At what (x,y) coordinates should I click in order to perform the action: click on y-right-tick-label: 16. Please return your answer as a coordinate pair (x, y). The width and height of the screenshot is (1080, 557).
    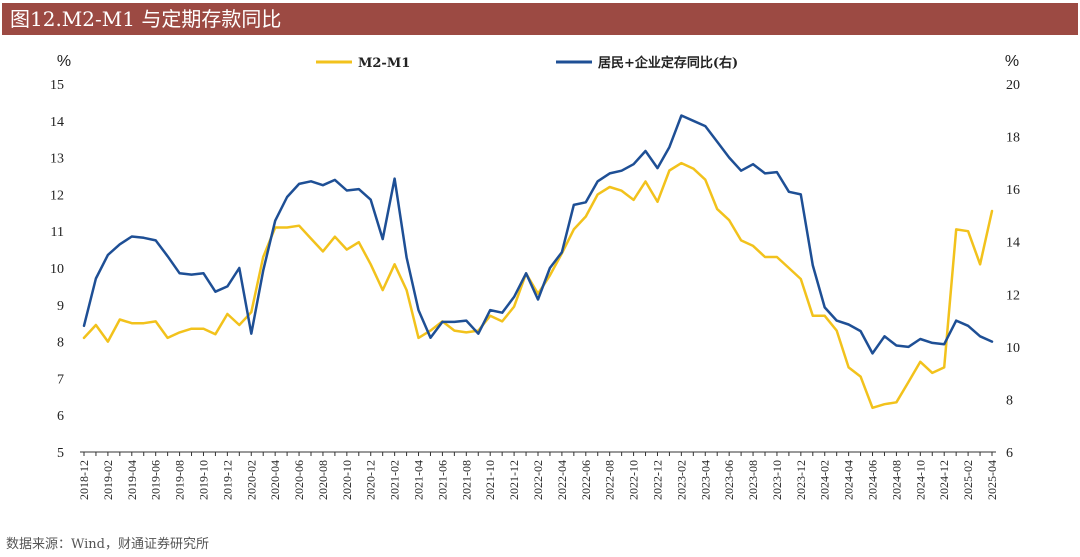
    Looking at the image, I should click on (1013, 190).